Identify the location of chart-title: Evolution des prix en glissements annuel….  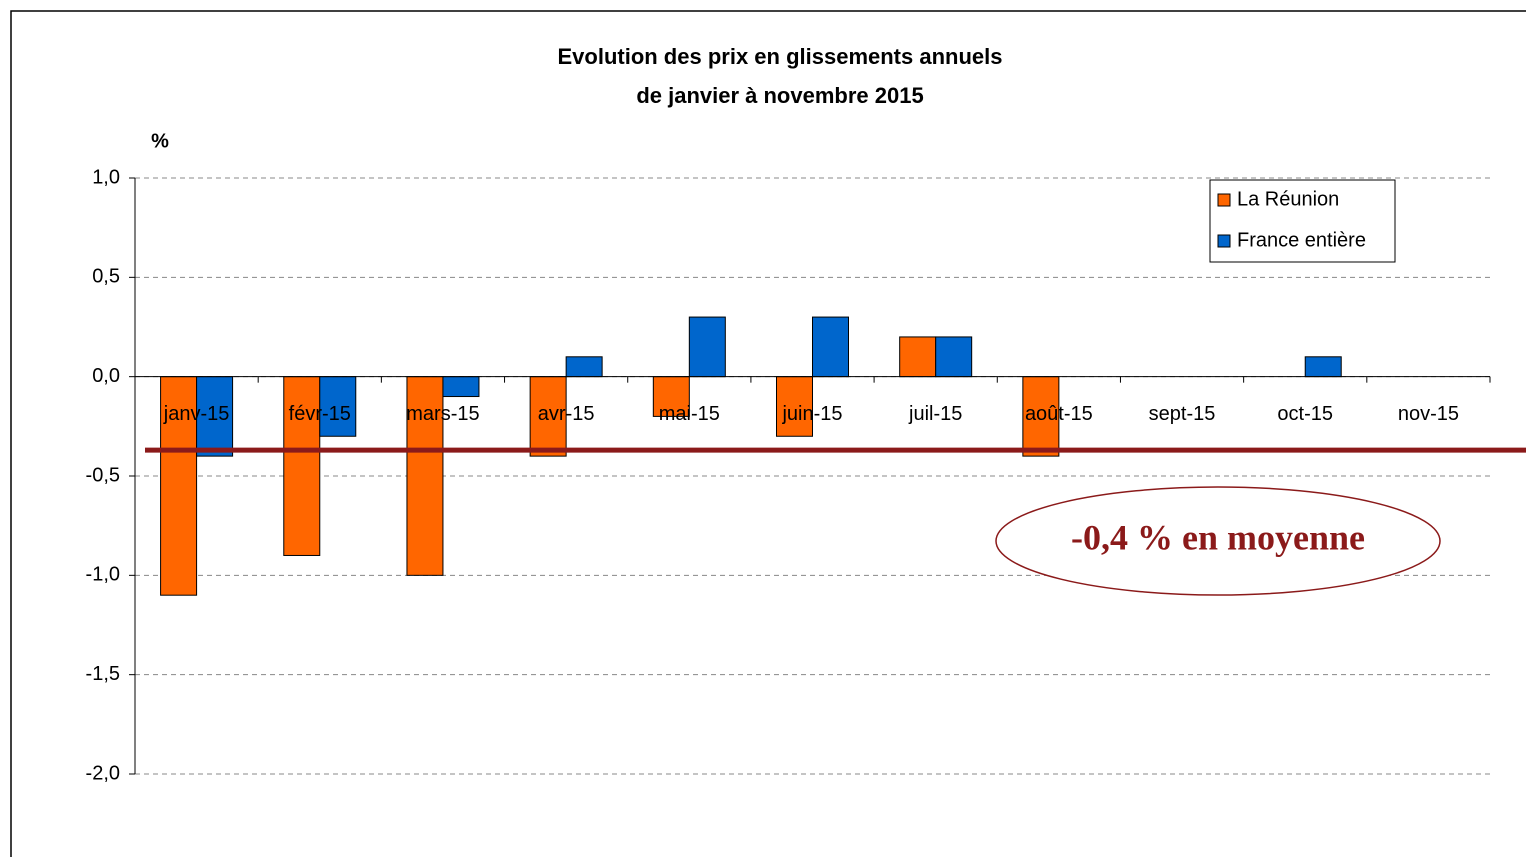
(779, 56).